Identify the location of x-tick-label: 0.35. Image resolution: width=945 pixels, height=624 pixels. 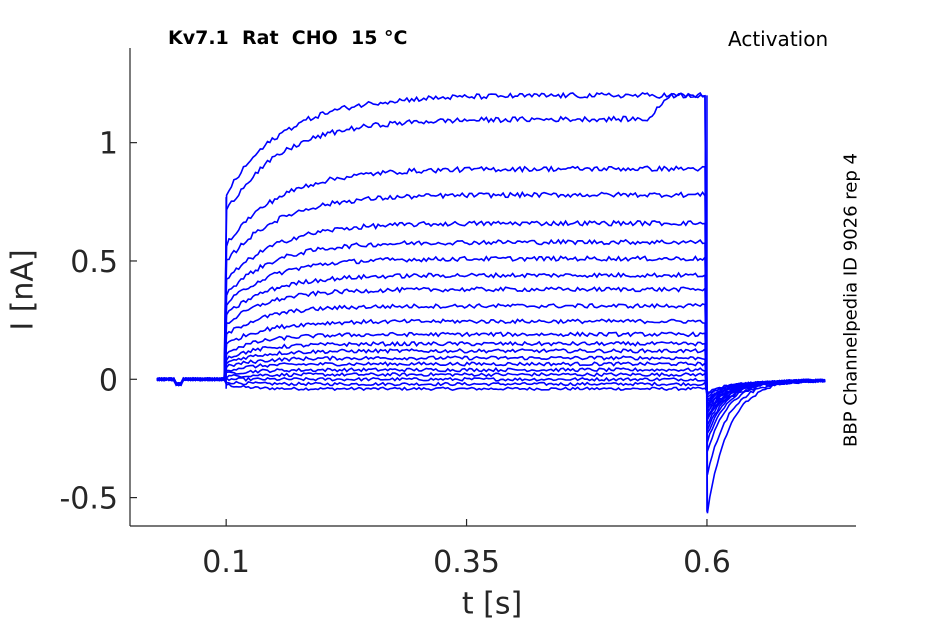
(466, 562).